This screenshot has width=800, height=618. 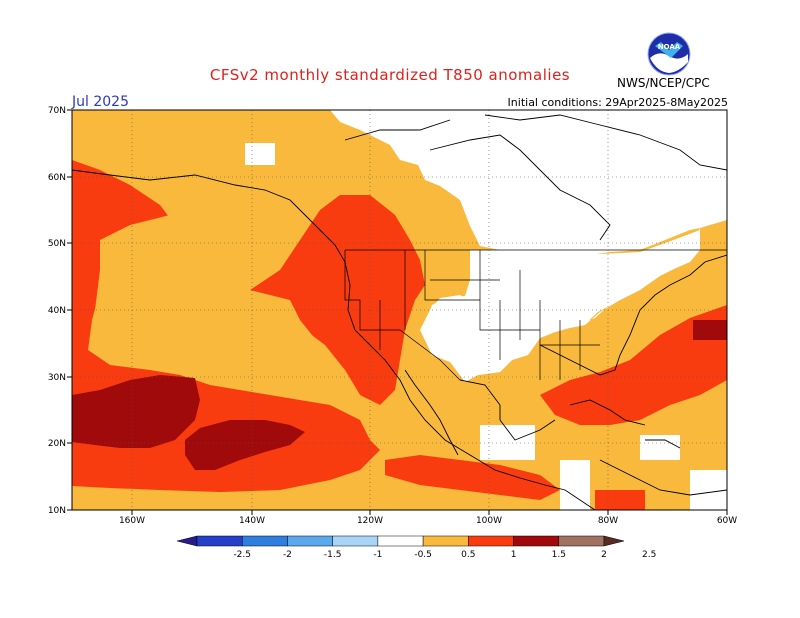 I want to click on anomaly-east-pacific-pos2, so click(x=337, y=300).